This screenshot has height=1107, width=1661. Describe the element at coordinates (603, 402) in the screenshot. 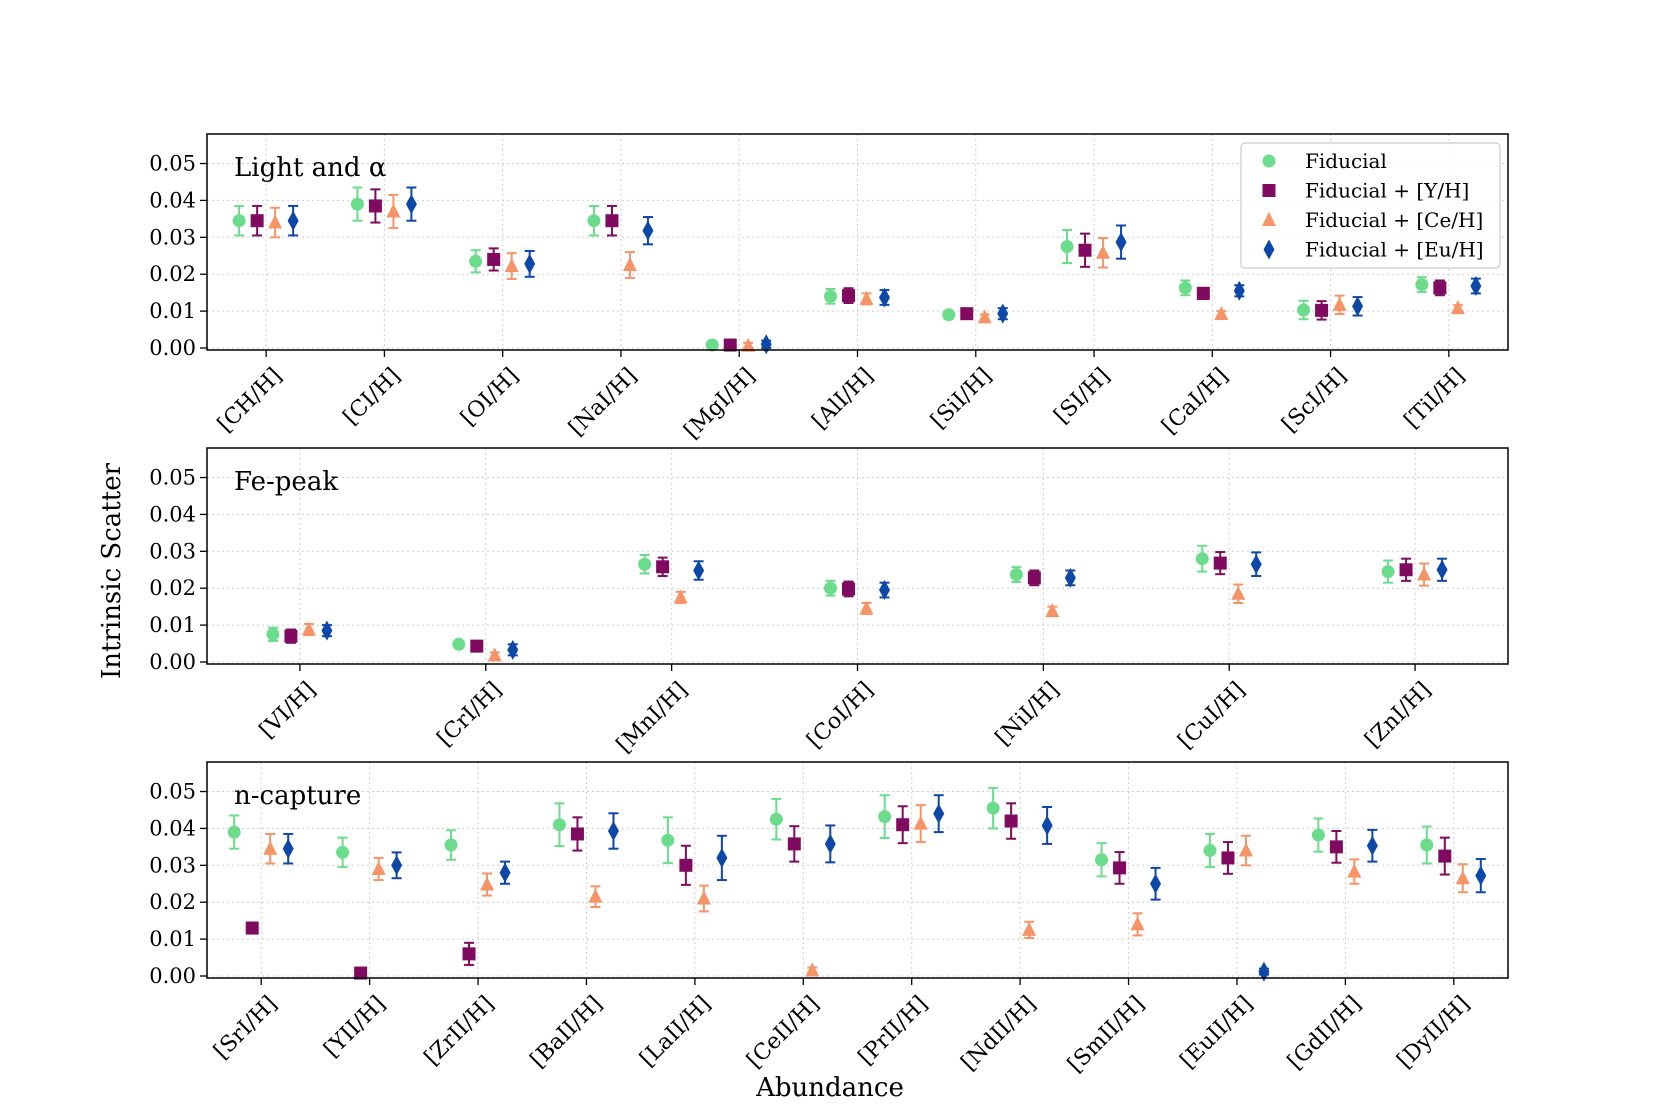

I see `x-tick-label: [NaI/H]` at that location.